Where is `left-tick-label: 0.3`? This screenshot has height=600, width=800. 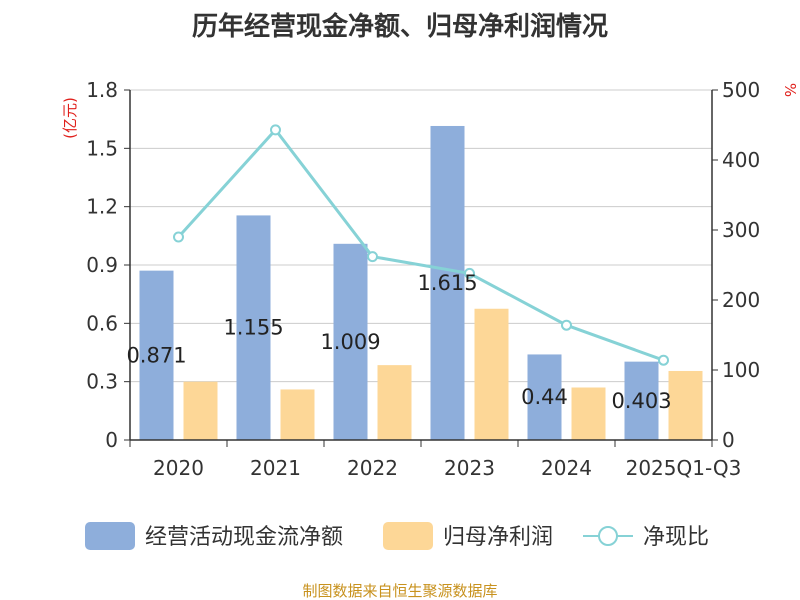 left-tick-label: 0.3 is located at coordinates (102, 382).